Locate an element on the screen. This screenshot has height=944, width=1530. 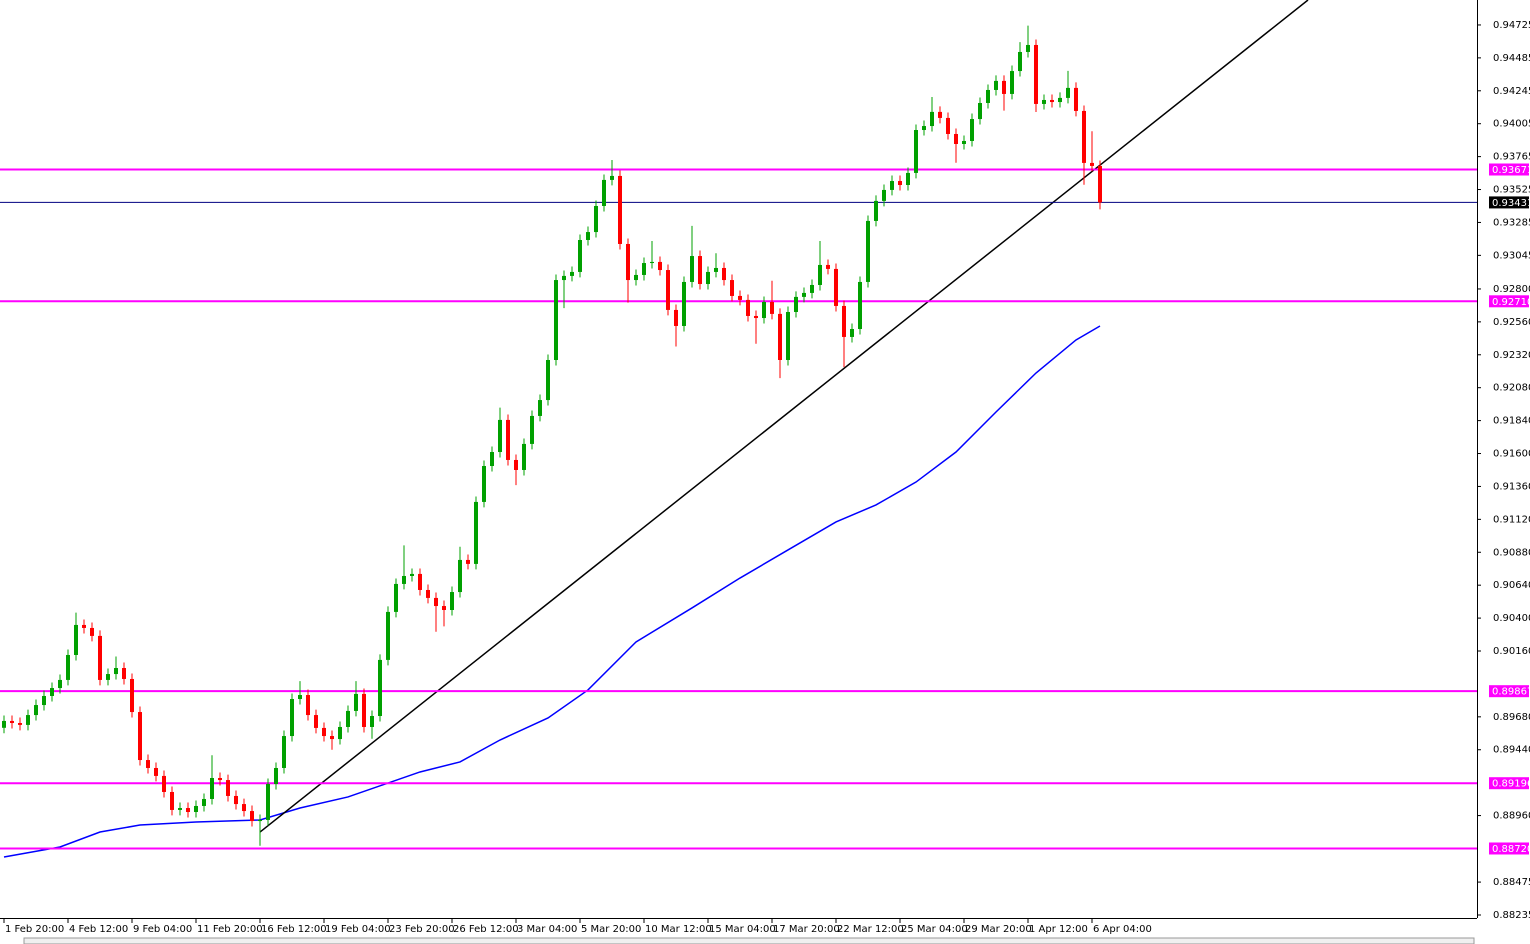
x-tick-label: 6 Apr 04:00 is located at coordinates (1122, 929).